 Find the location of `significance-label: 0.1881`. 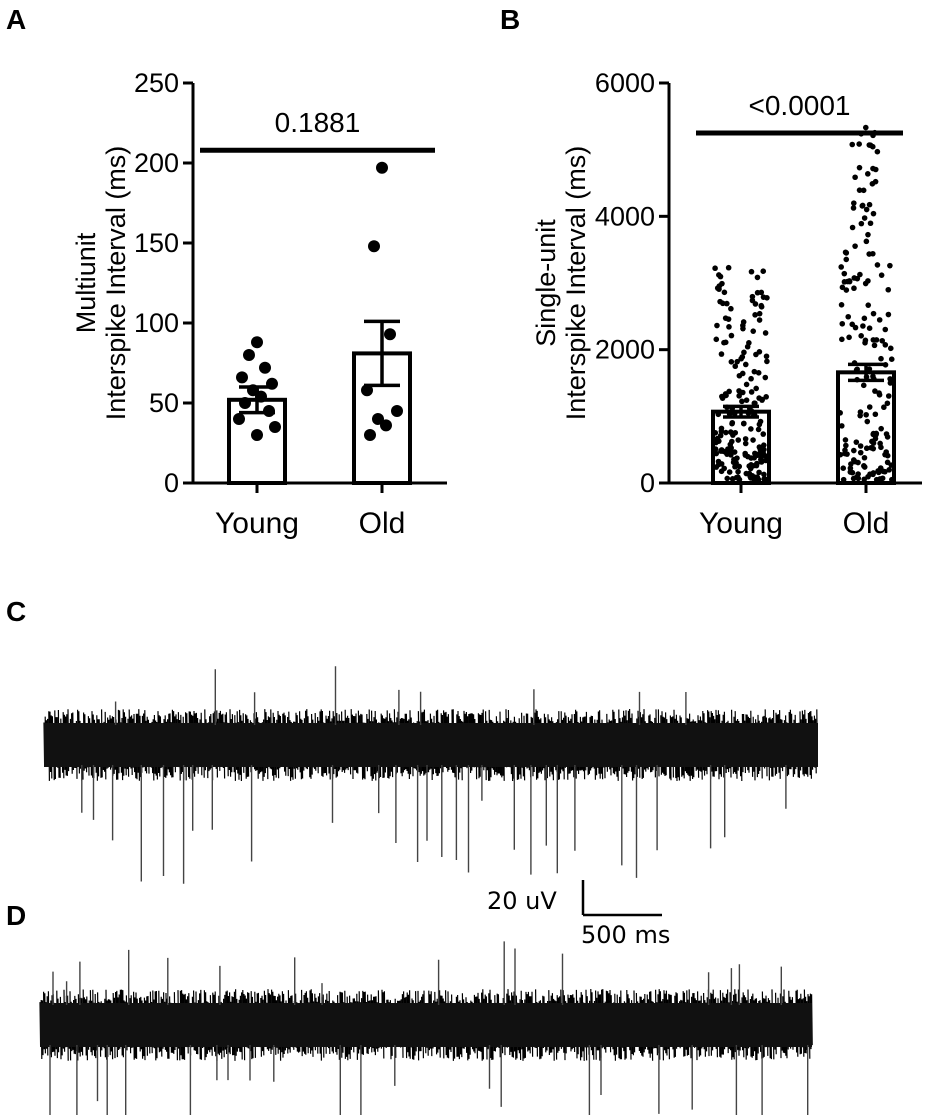

significance-label: 0.1881 is located at coordinates (318, 122).